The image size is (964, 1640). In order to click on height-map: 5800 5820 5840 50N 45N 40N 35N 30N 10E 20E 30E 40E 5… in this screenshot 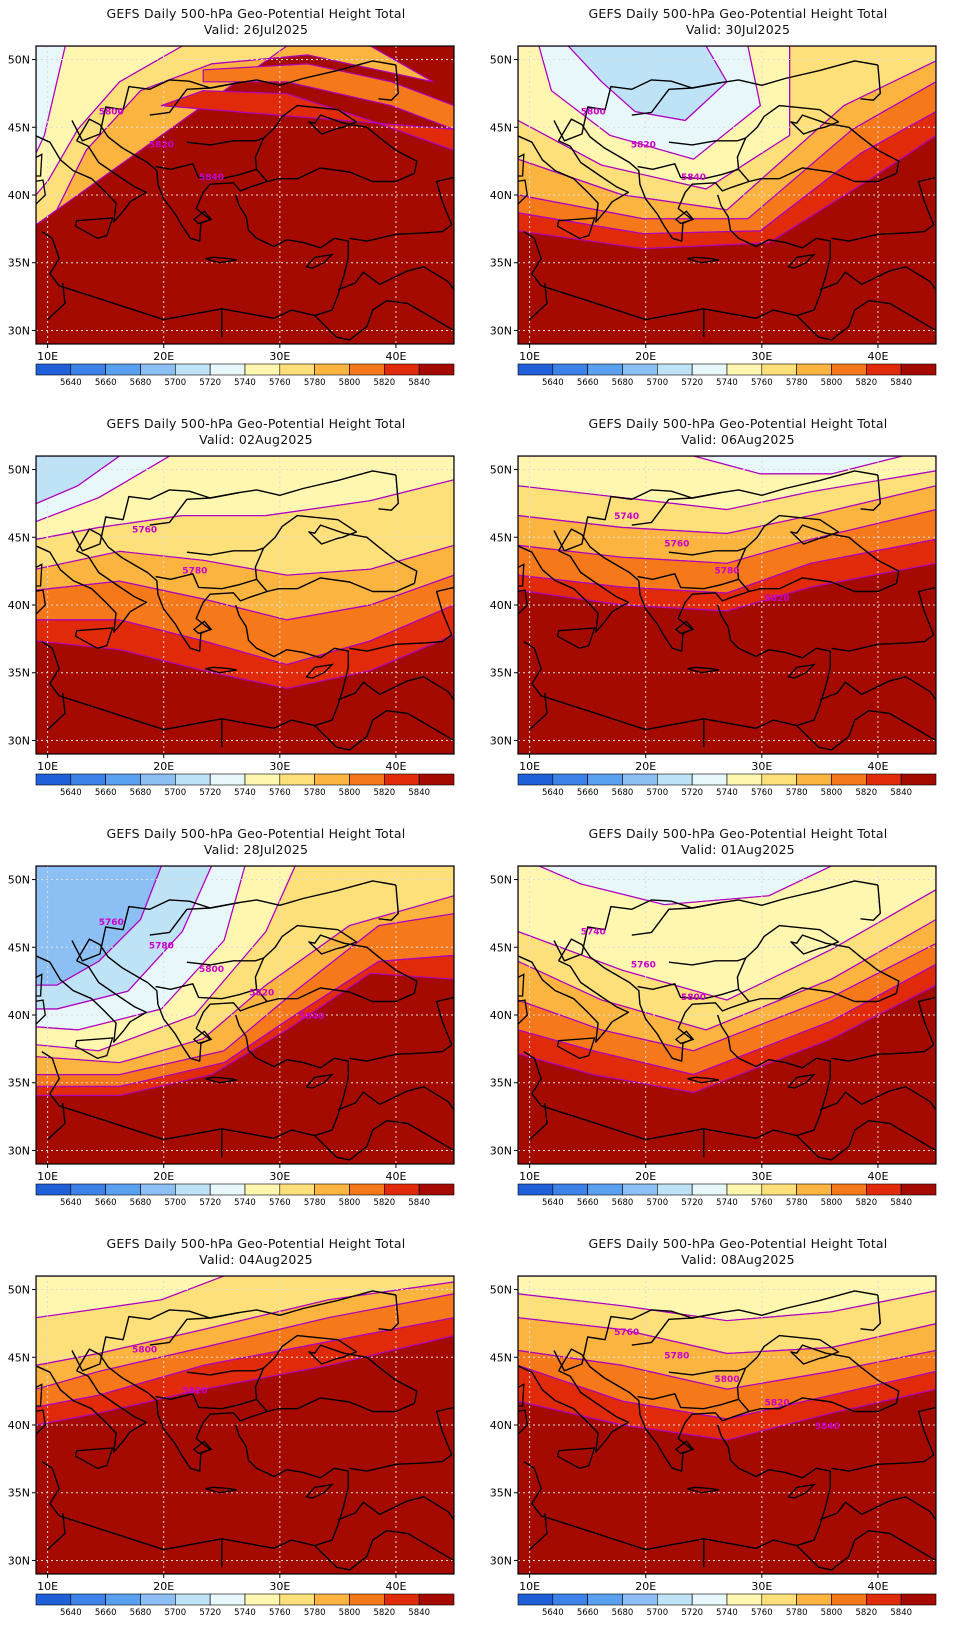, I will do `click(231, 216)`.